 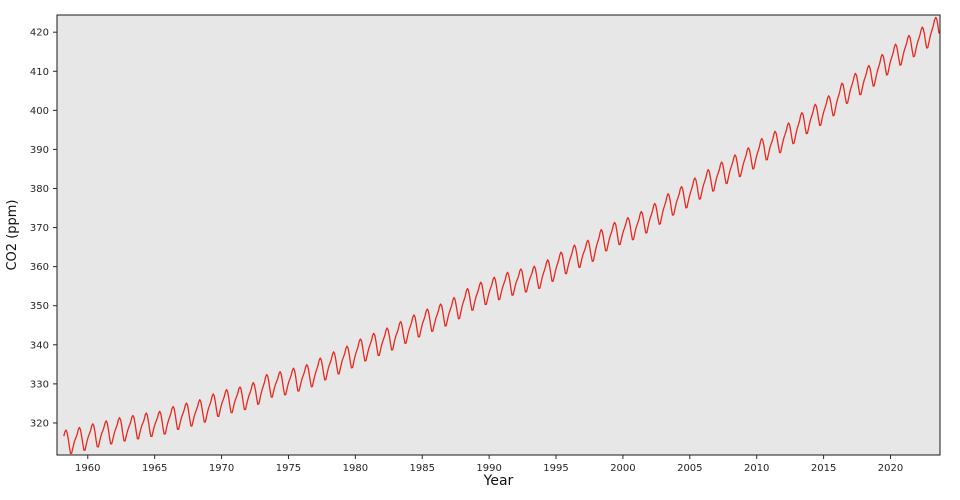 What do you see at coordinates (12, 235) in the screenshot?
I see `y-axis-label: CO2 (ppm)` at bounding box center [12, 235].